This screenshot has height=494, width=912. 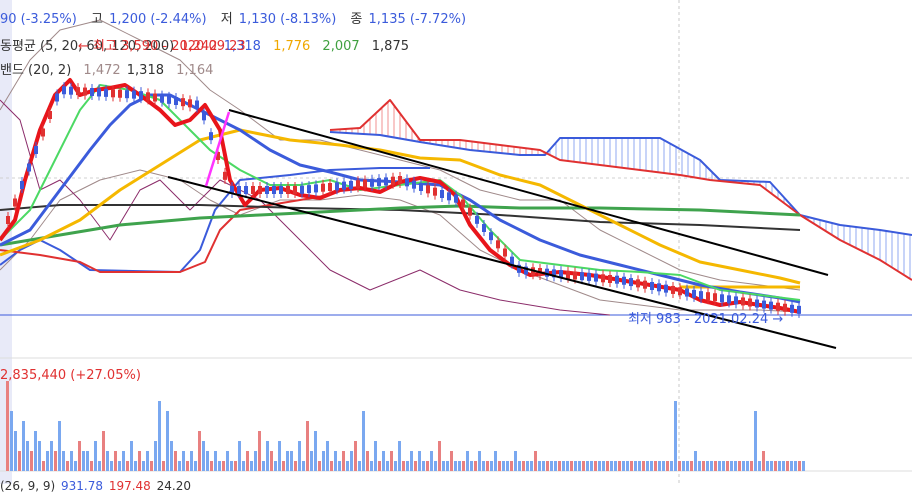 What do you see at coordinates (71, 376) in the screenshot?
I see `volume-header: 2,835,440 (+27.05%)` at bounding box center [71, 376].